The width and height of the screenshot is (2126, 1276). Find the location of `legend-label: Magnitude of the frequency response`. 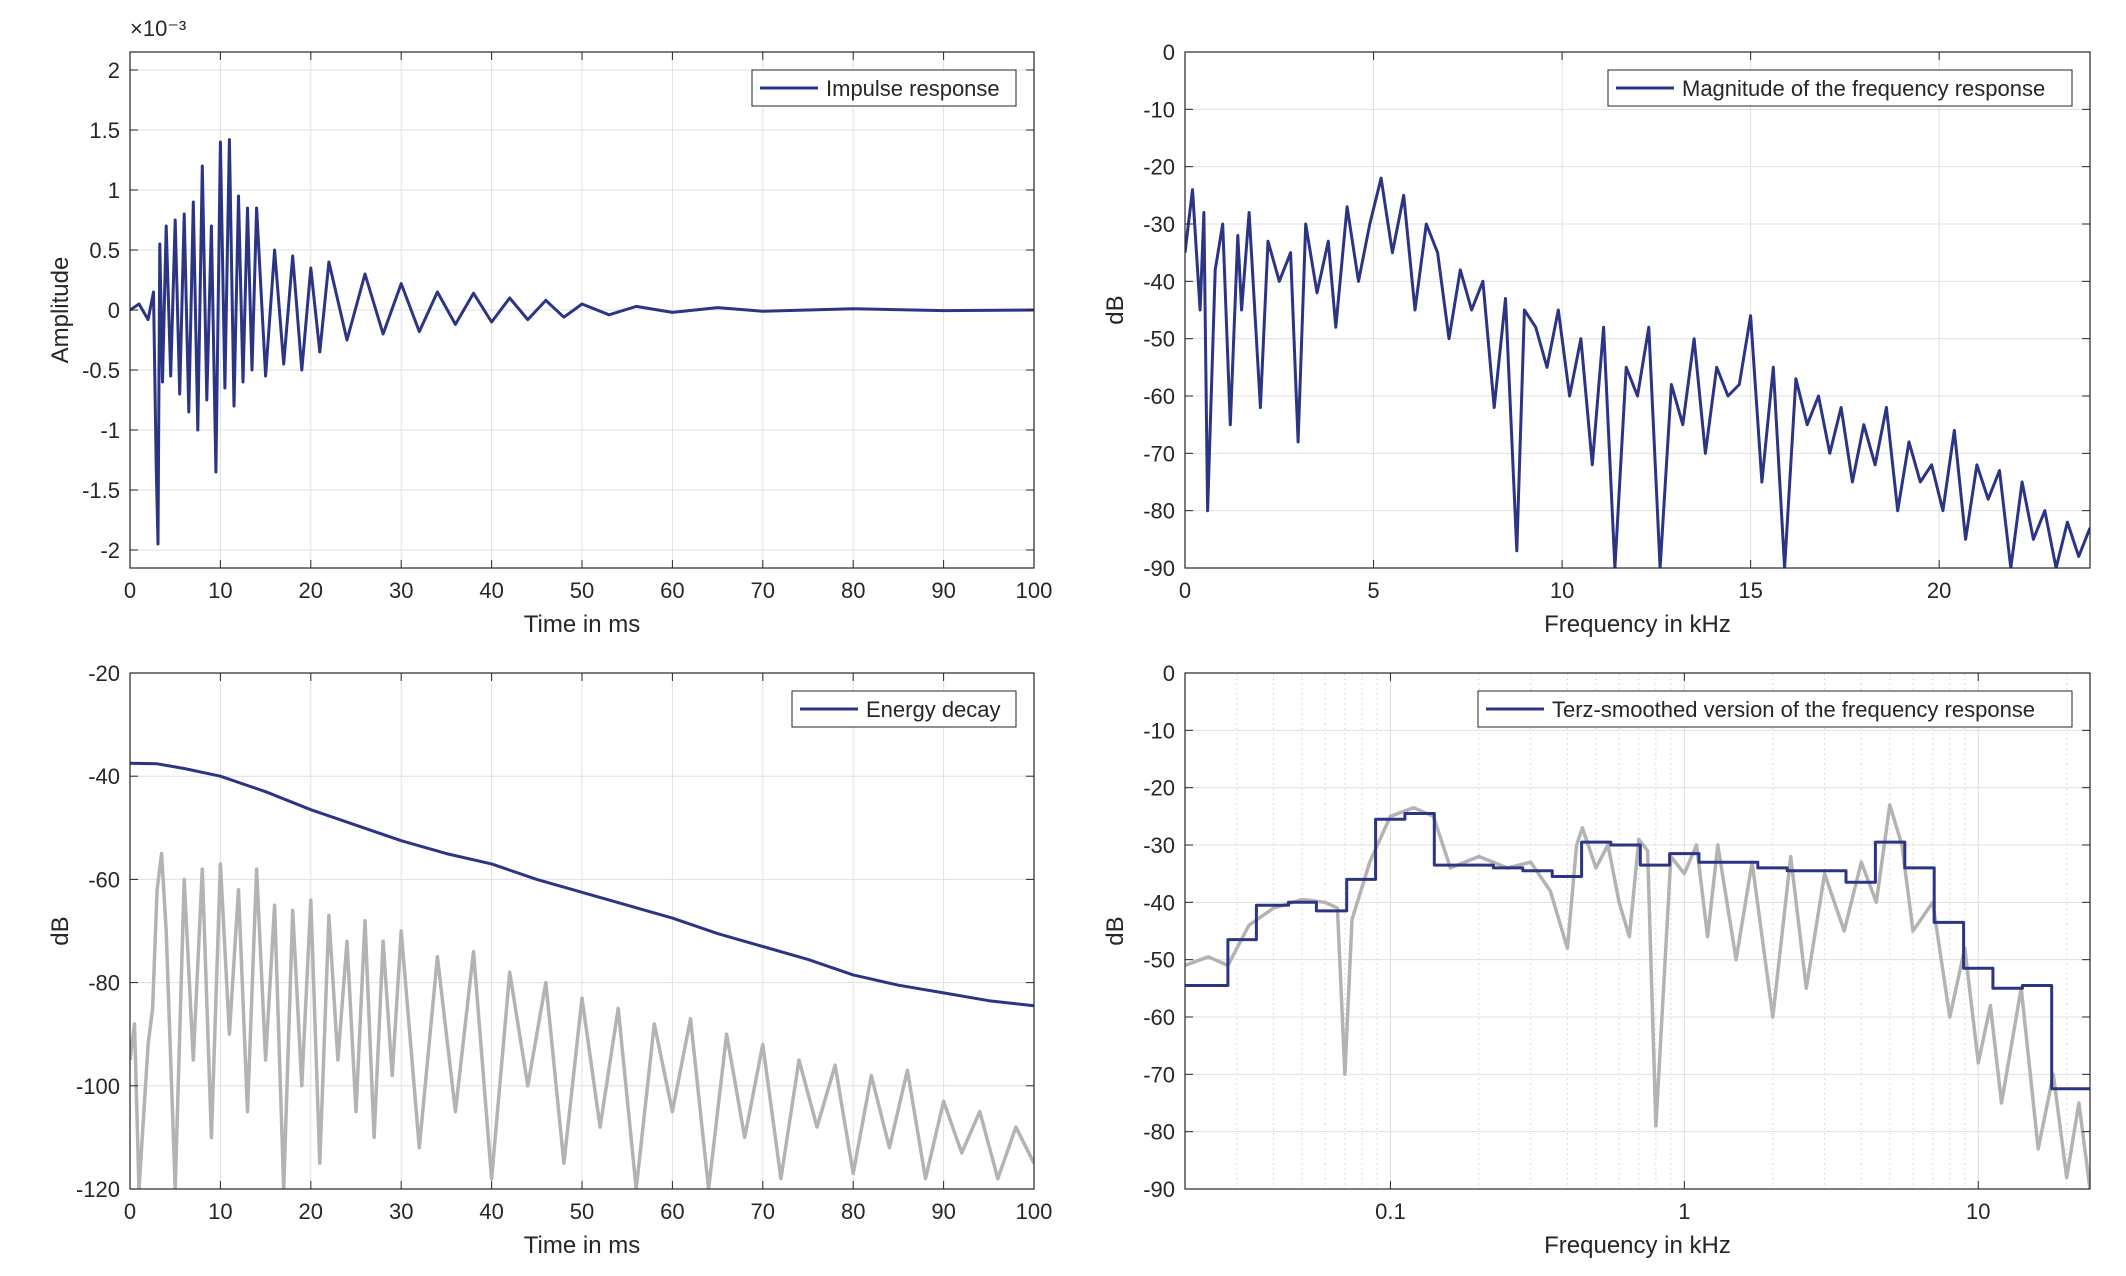

legend-label: Magnitude of the frequency response is located at coordinates (1863, 88).